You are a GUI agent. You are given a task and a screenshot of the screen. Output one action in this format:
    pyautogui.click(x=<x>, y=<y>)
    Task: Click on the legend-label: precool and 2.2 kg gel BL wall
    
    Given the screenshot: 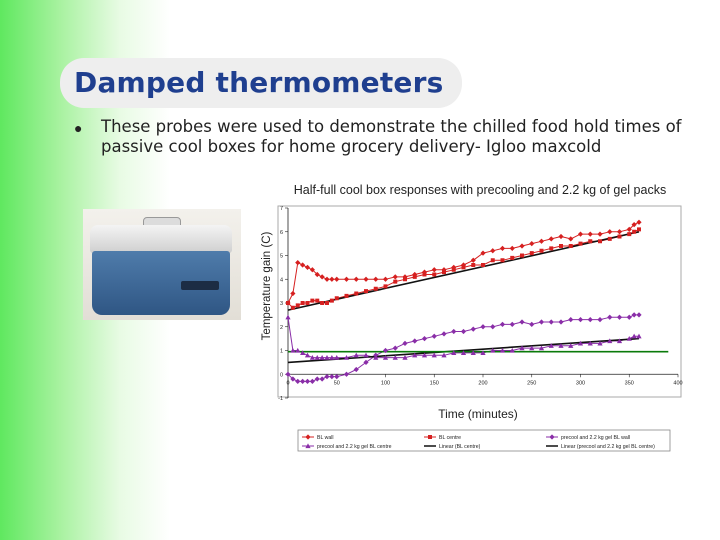 What is the action you would take?
    pyautogui.click(x=595, y=438)
    